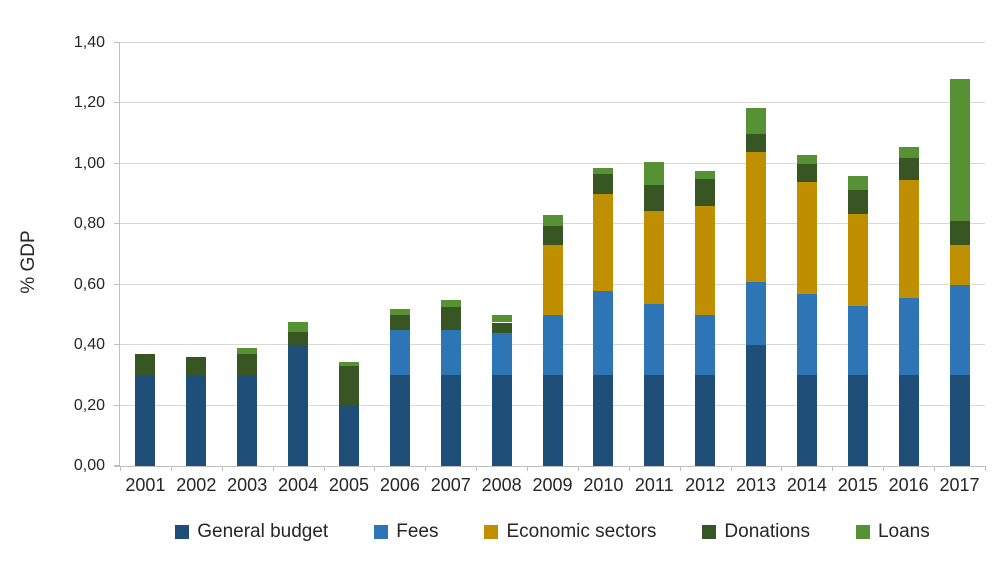  I want to click on bar-2012-loans, so click(705, 175).